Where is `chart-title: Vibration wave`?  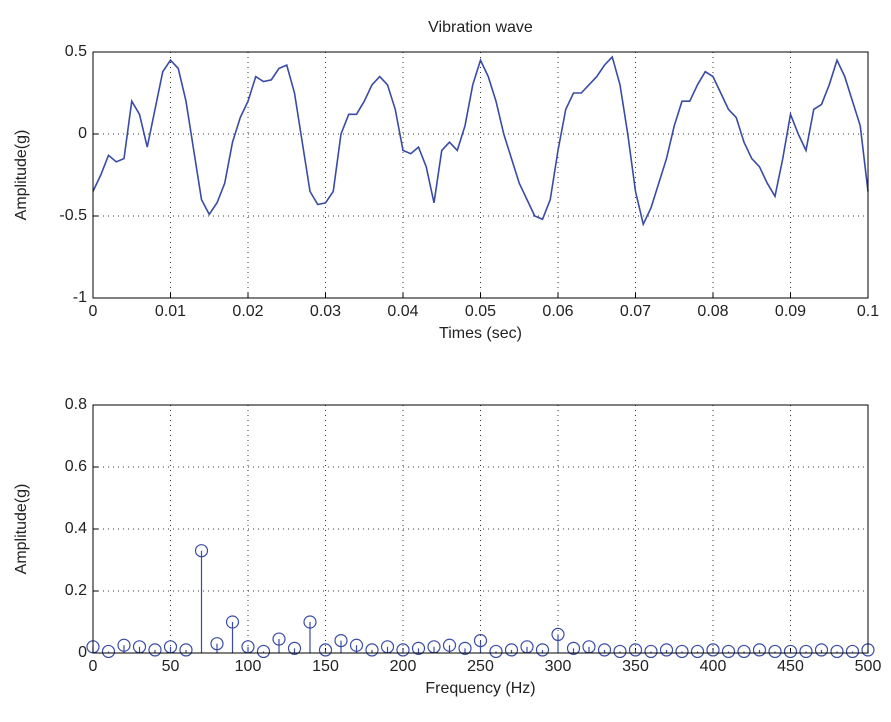 chart-title: Vibration wave is located at coordinates (480, 27).